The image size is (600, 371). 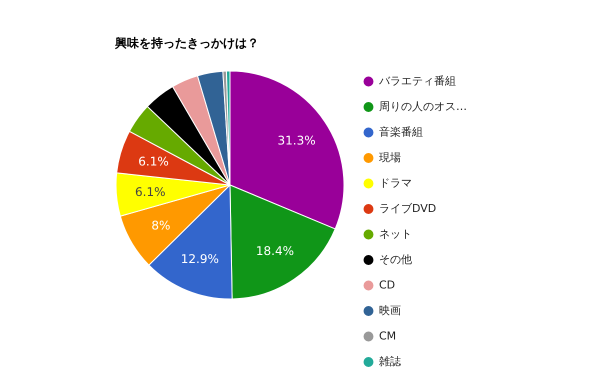 What do you see at coordinates (160, 225) in the screenshot?
I see `data-label: 8%` at bounding box center [160, 225].